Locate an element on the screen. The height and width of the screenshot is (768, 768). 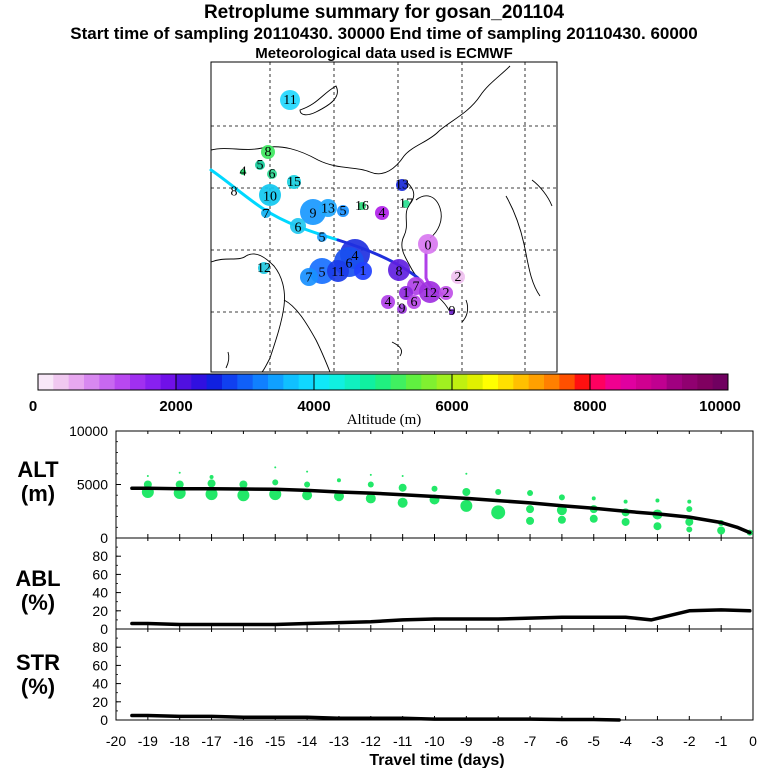
trajectory-label: 11 is located at coordinates (289, 100).